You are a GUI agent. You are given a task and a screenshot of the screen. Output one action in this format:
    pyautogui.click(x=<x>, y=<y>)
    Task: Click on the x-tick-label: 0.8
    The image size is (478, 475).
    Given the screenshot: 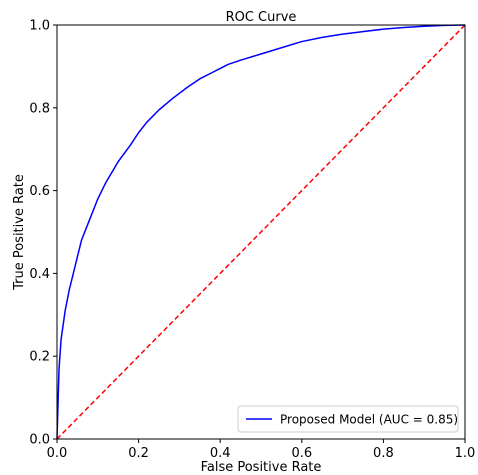 What is the action you would take?
    pyautogui.click(x=383, y=453)
    